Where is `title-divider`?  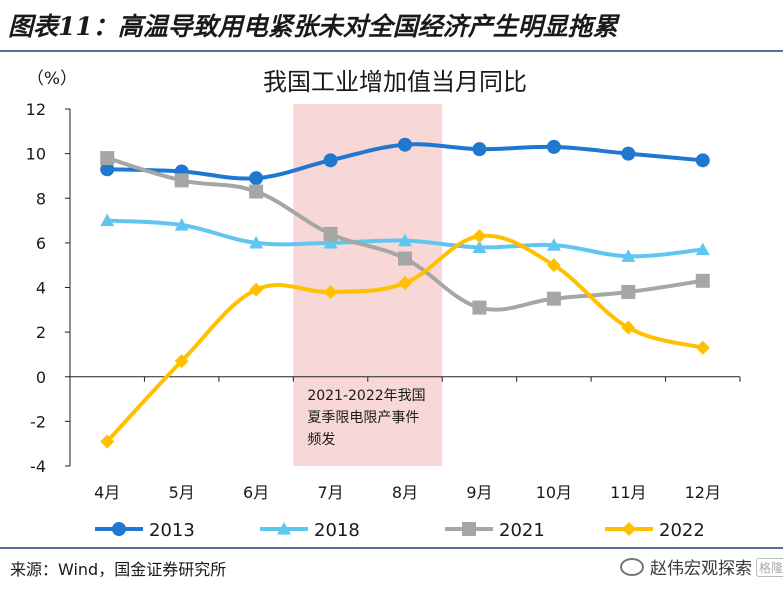 title-divider is located at coordinates (391, 51).